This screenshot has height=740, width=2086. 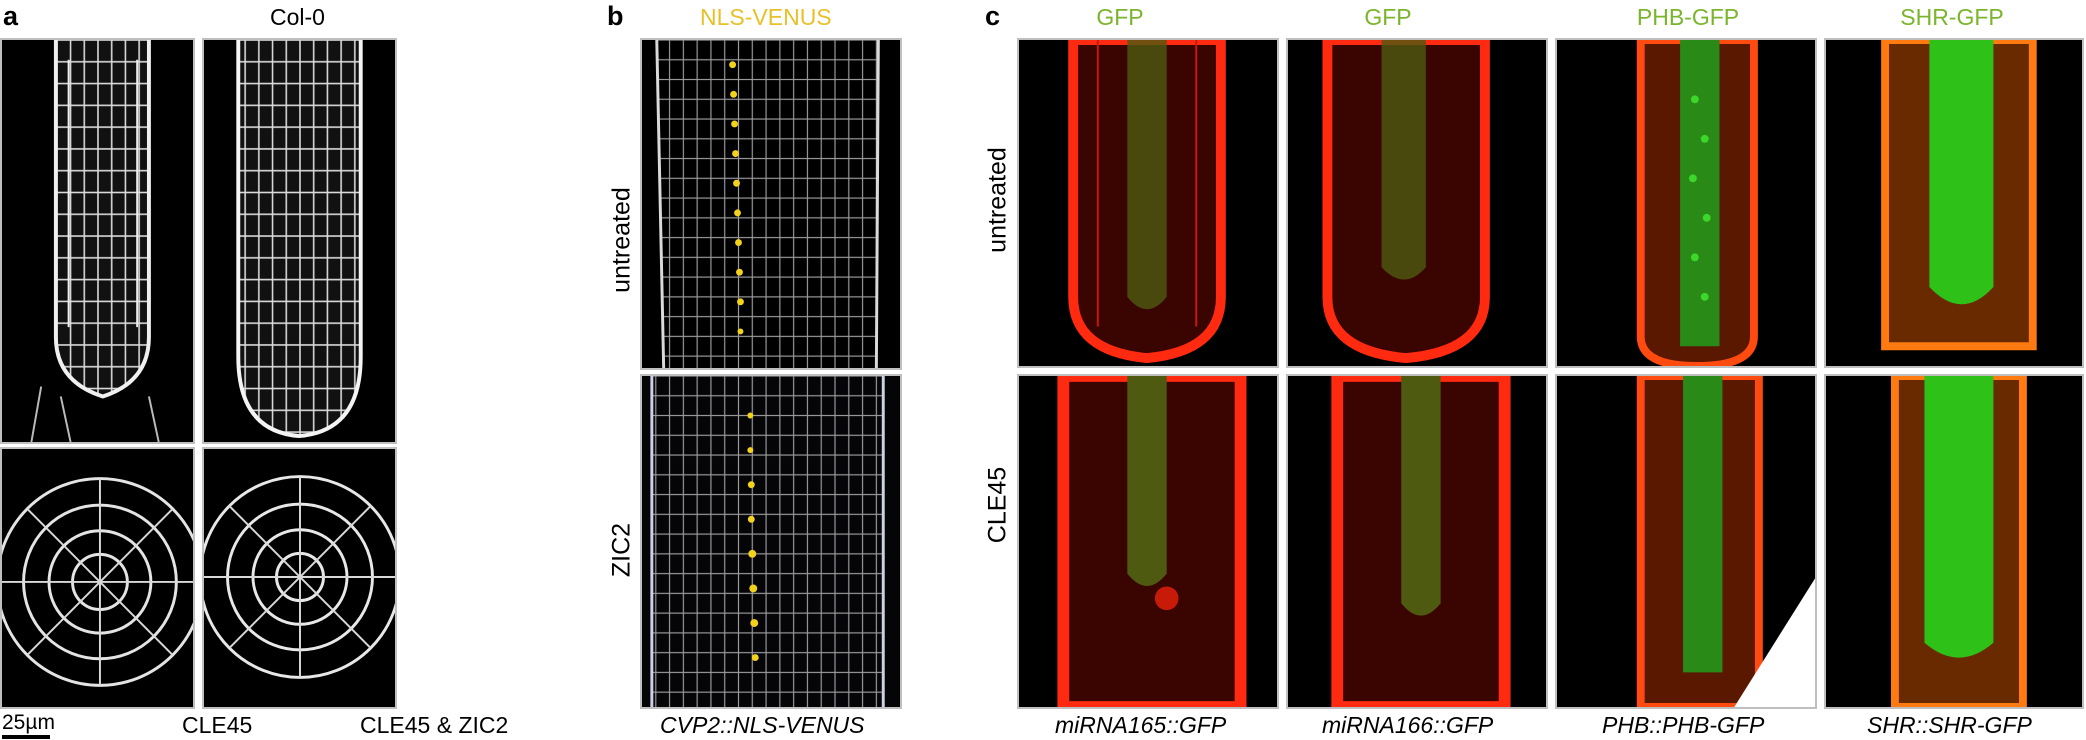 What do you see at coordinates (997, 200) in the screenshot?
I see `panel-c-row-label-untreated: untreated` at bounding box center [997, 200].